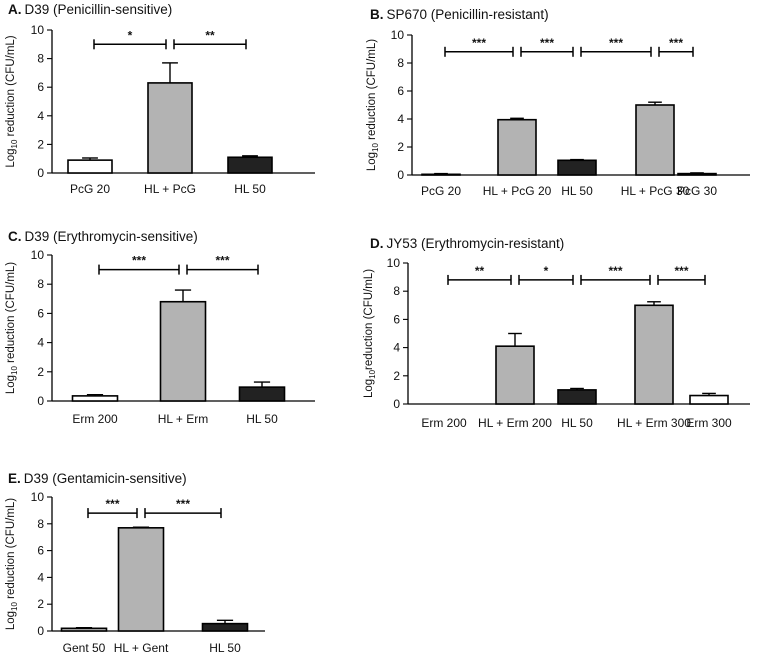  Describe the element at coordinates (170, 189) in the screenshot. I see `x-category-label: HL + PcG` at that location.